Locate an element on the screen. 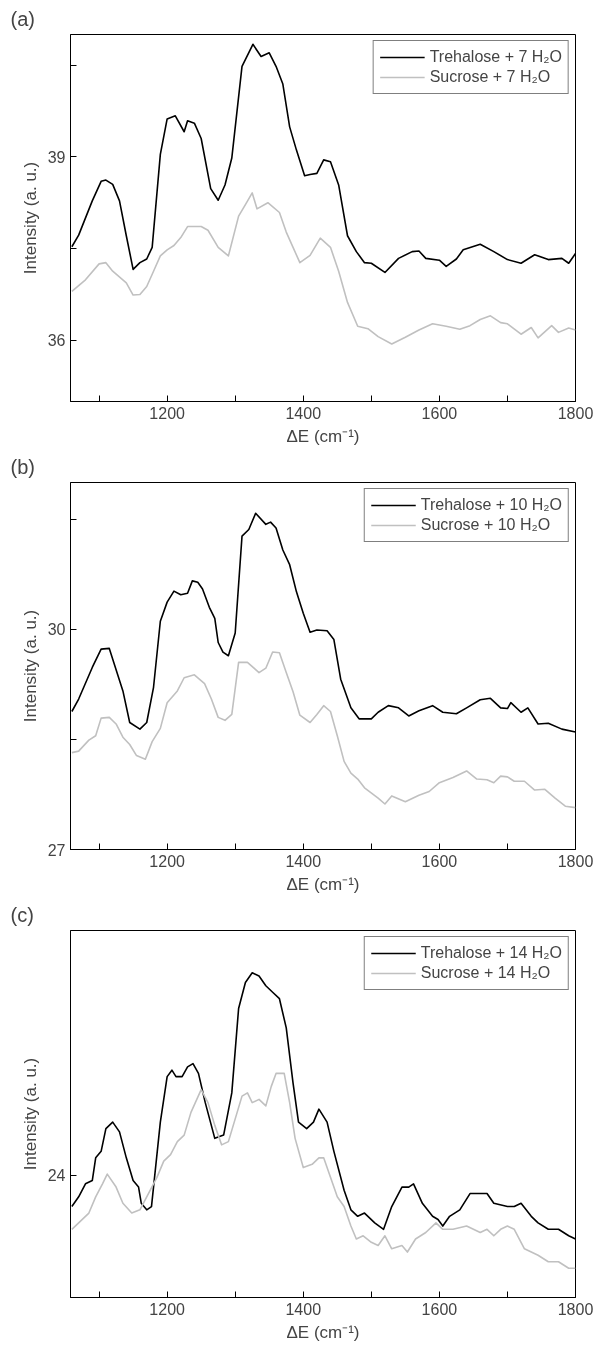 The height and width of the screenshot is (1345, 603). text: 24 is located at coordinates (56, 1176).